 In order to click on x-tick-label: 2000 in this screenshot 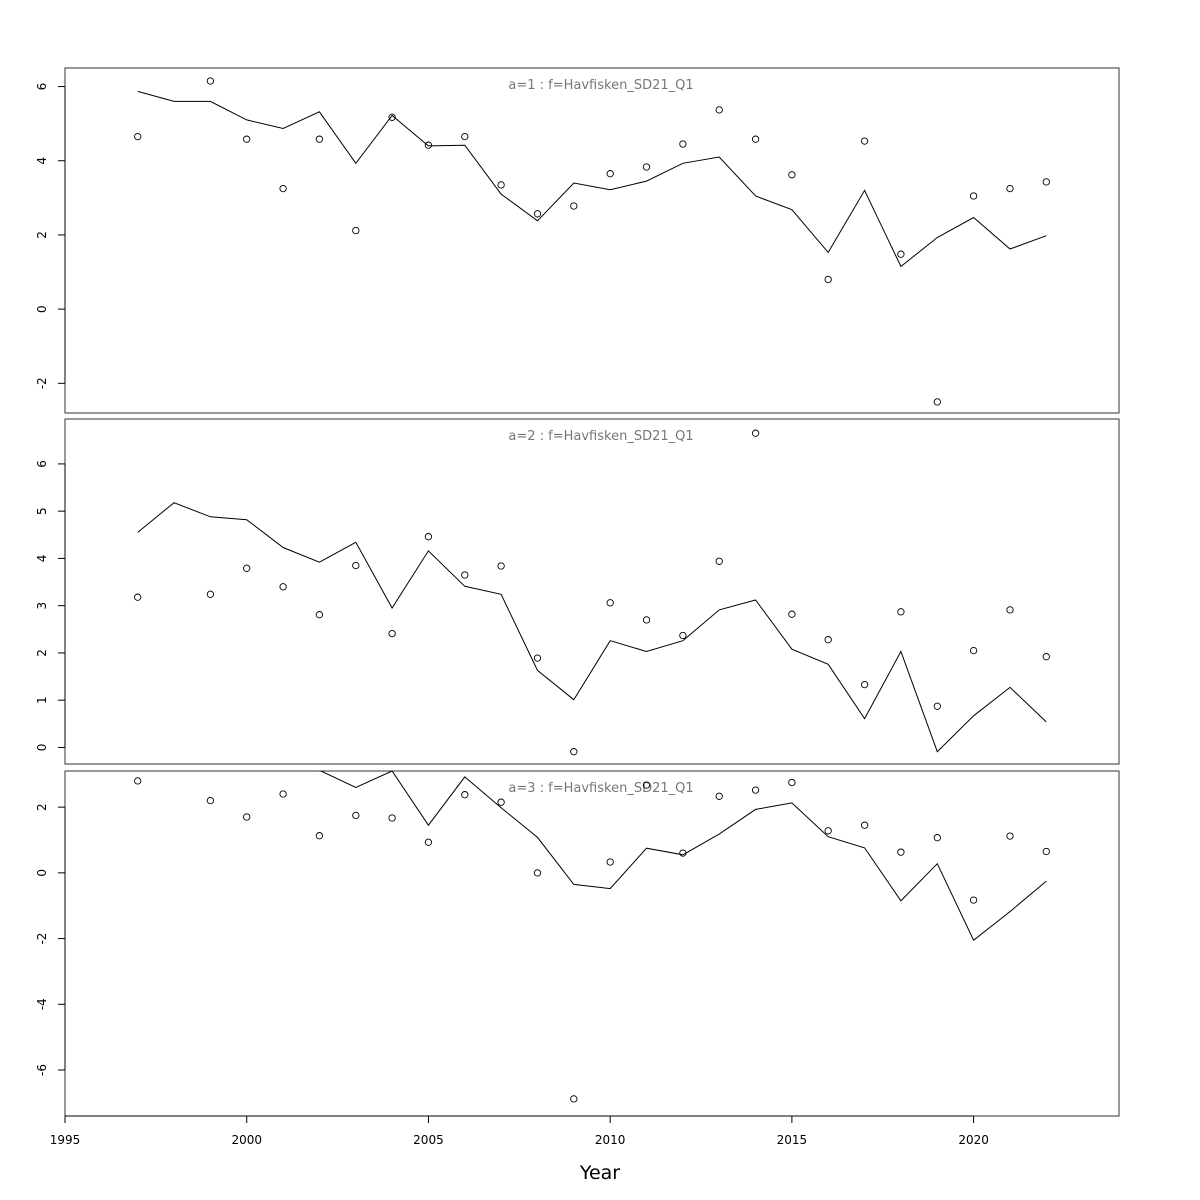, I will do `click(246, 1140)`.